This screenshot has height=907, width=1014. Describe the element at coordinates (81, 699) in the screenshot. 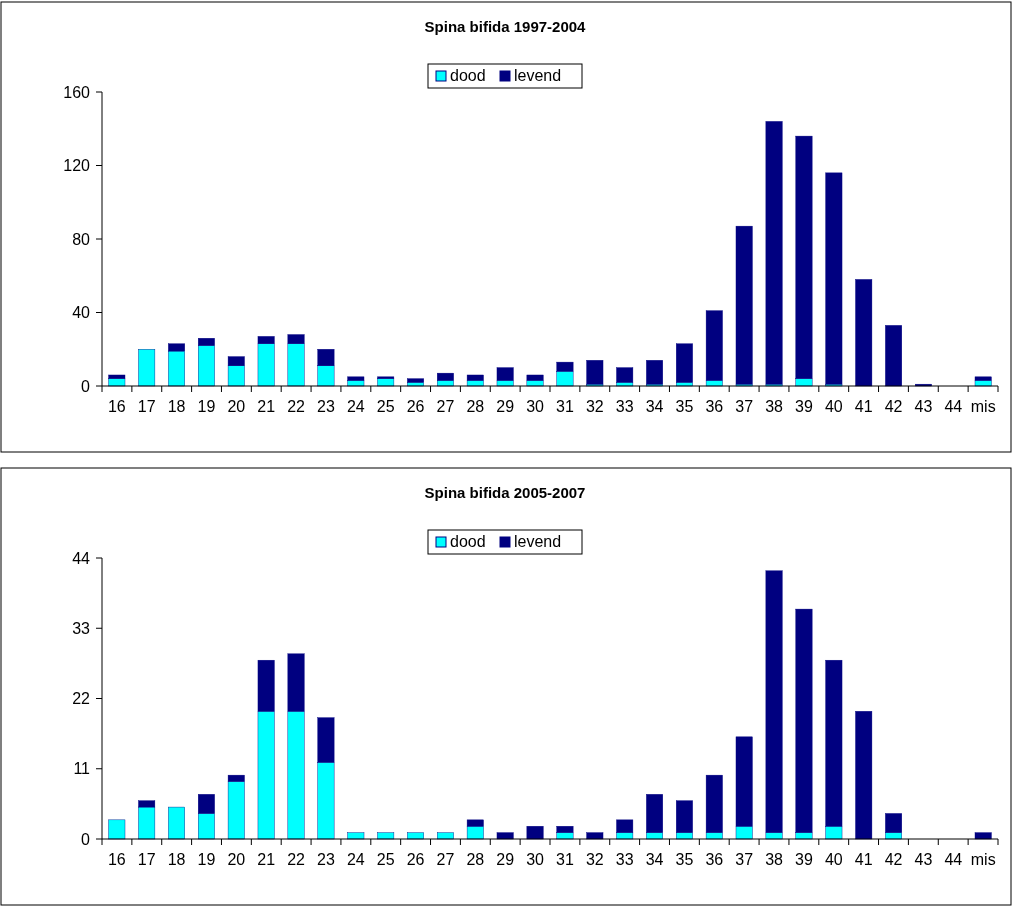

I see `y-tick-label: 22` at that location.